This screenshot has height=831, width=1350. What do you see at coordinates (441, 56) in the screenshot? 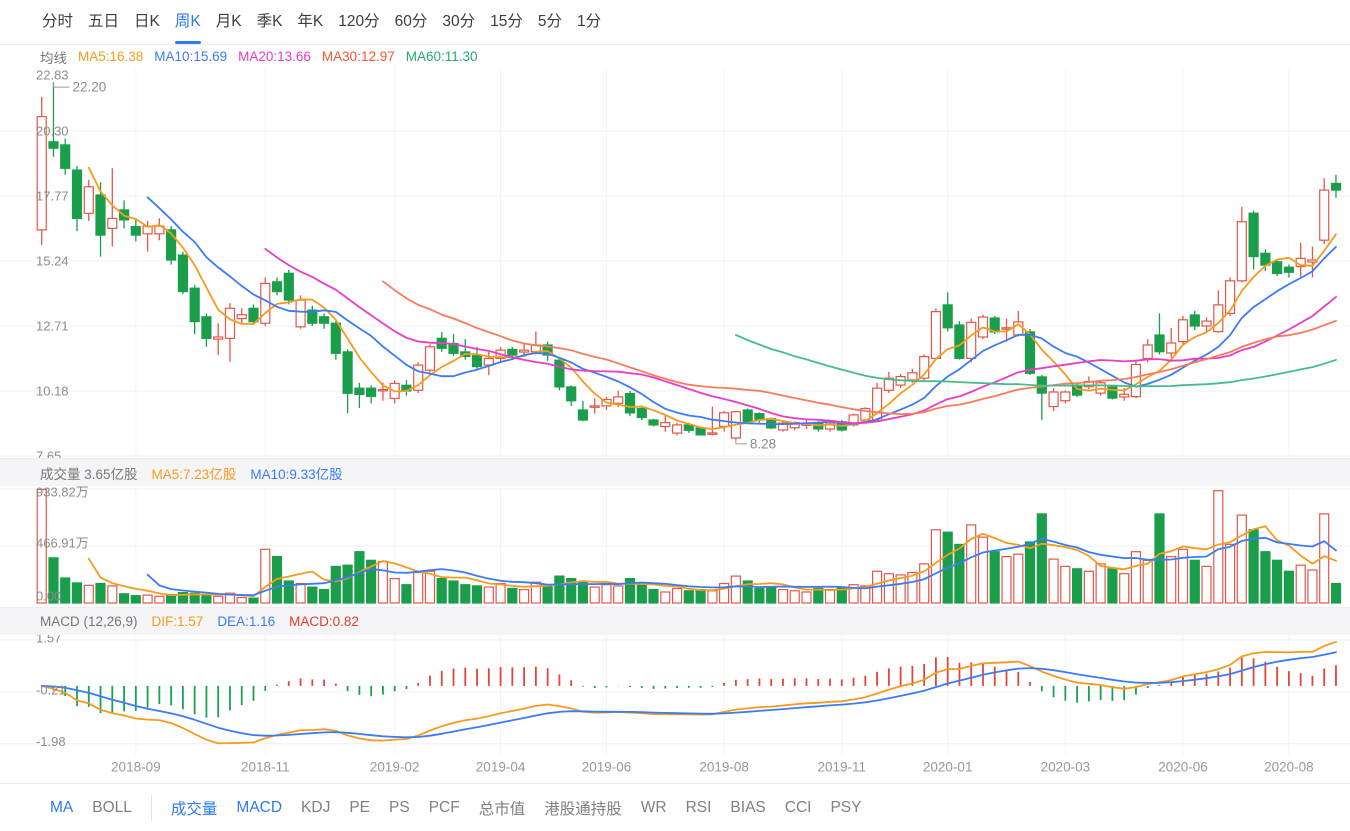
I see `ma-legend-item-4: MA60:11.30` at bounding box center [441, 56].